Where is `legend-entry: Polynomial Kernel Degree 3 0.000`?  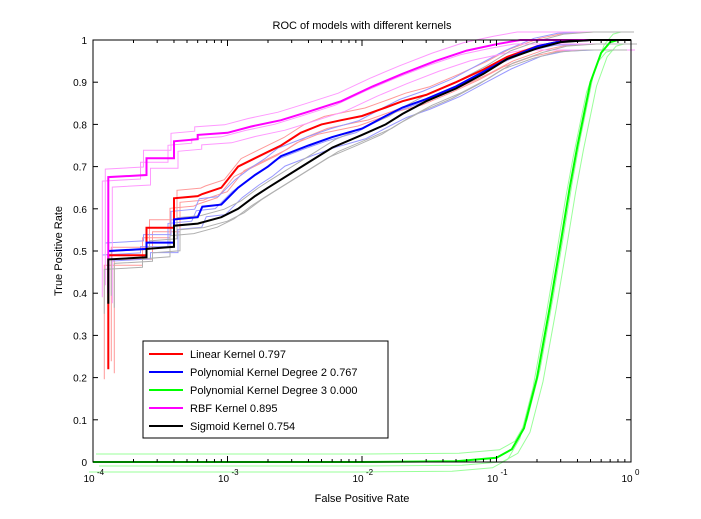
legend-entry: Polynomial Kernel Degree 3 0.000 is located at coordinates (274, 391).